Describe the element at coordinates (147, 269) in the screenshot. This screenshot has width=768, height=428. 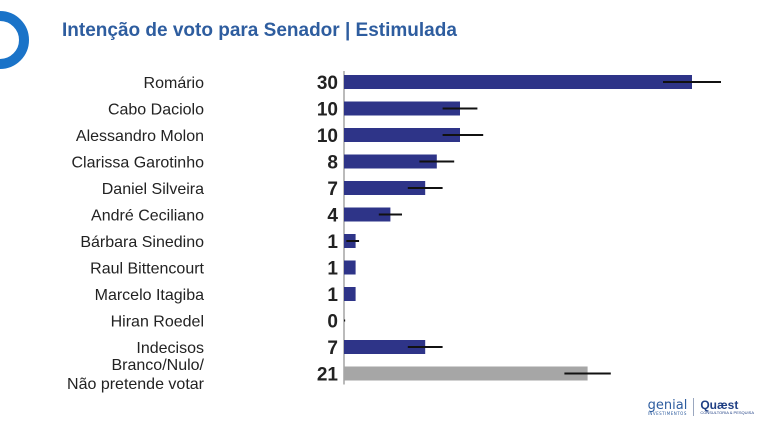
I see `category-label: Raul Bittencourt` at that location.